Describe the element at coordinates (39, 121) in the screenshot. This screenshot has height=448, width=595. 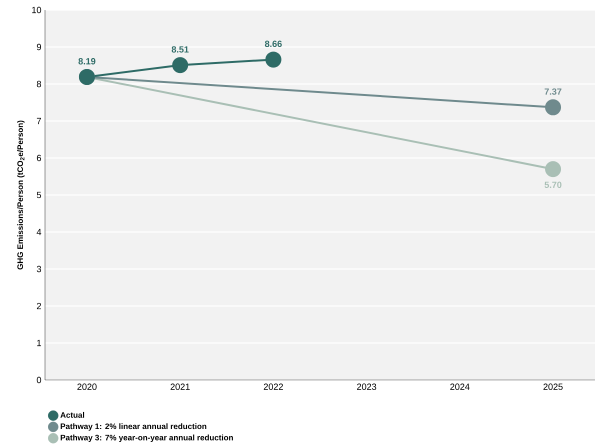
I see `y-tick-label: 7` at that location.